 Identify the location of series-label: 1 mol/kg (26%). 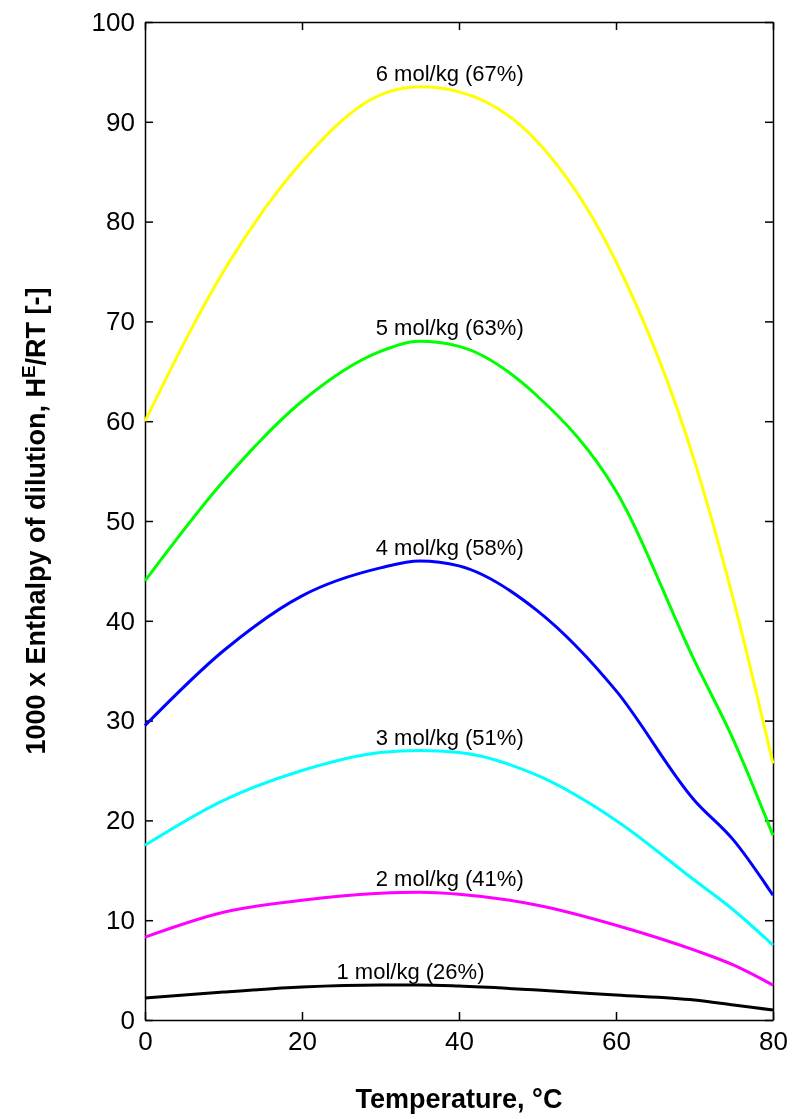
(410, 972).